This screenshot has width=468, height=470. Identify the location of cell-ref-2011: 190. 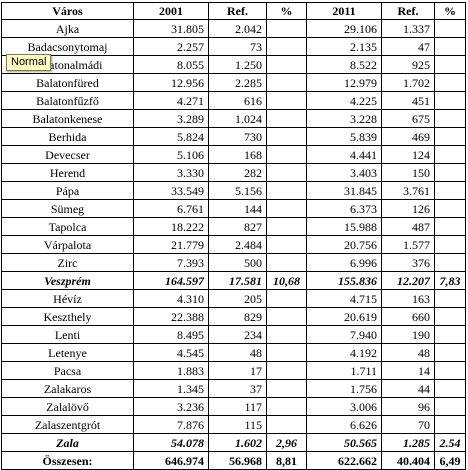
(408, 334).